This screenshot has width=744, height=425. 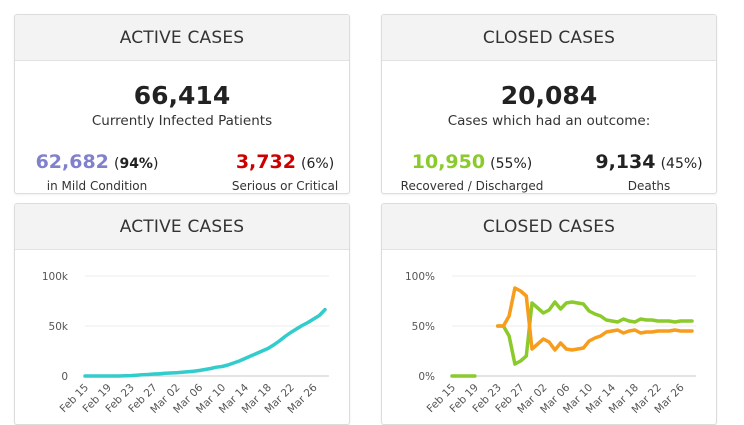 I want to click on y-tick-label: 100%, so click(x=420, y=277).